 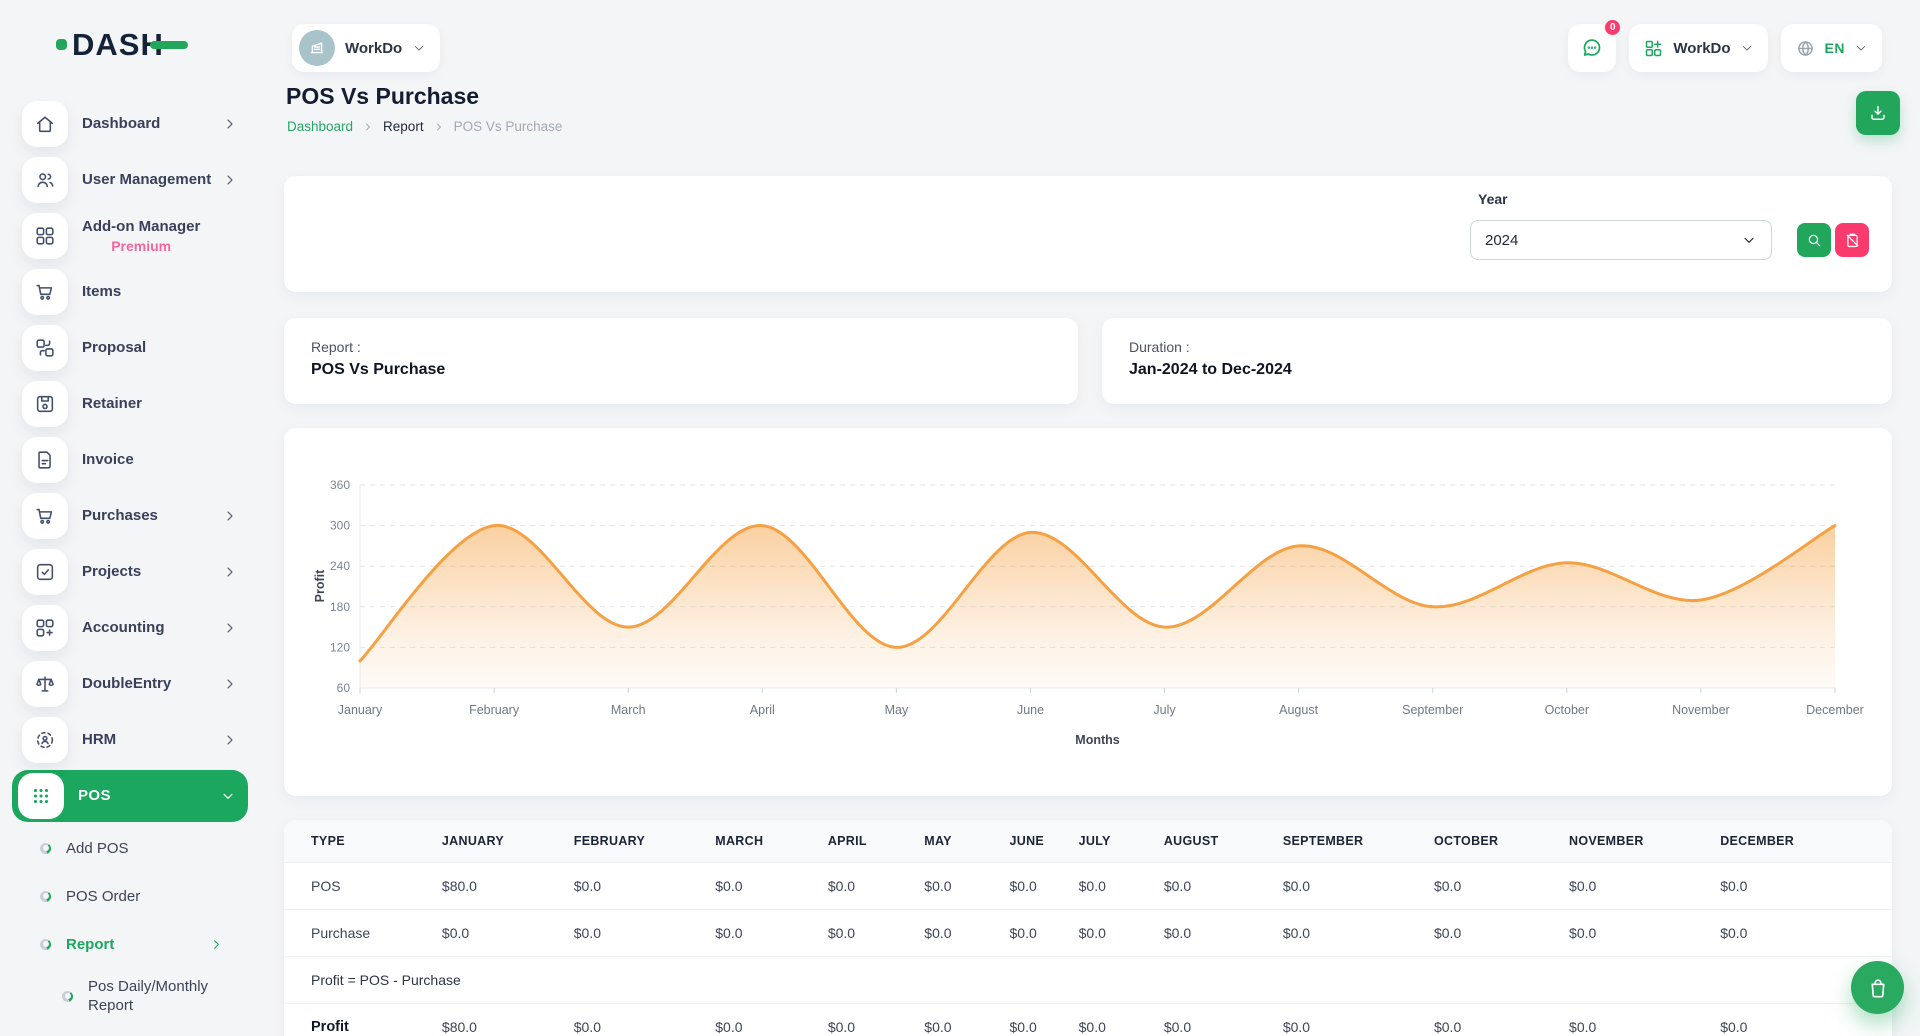 I want to click on workspace-pill: WorkDo, so click(x=366, y=48).